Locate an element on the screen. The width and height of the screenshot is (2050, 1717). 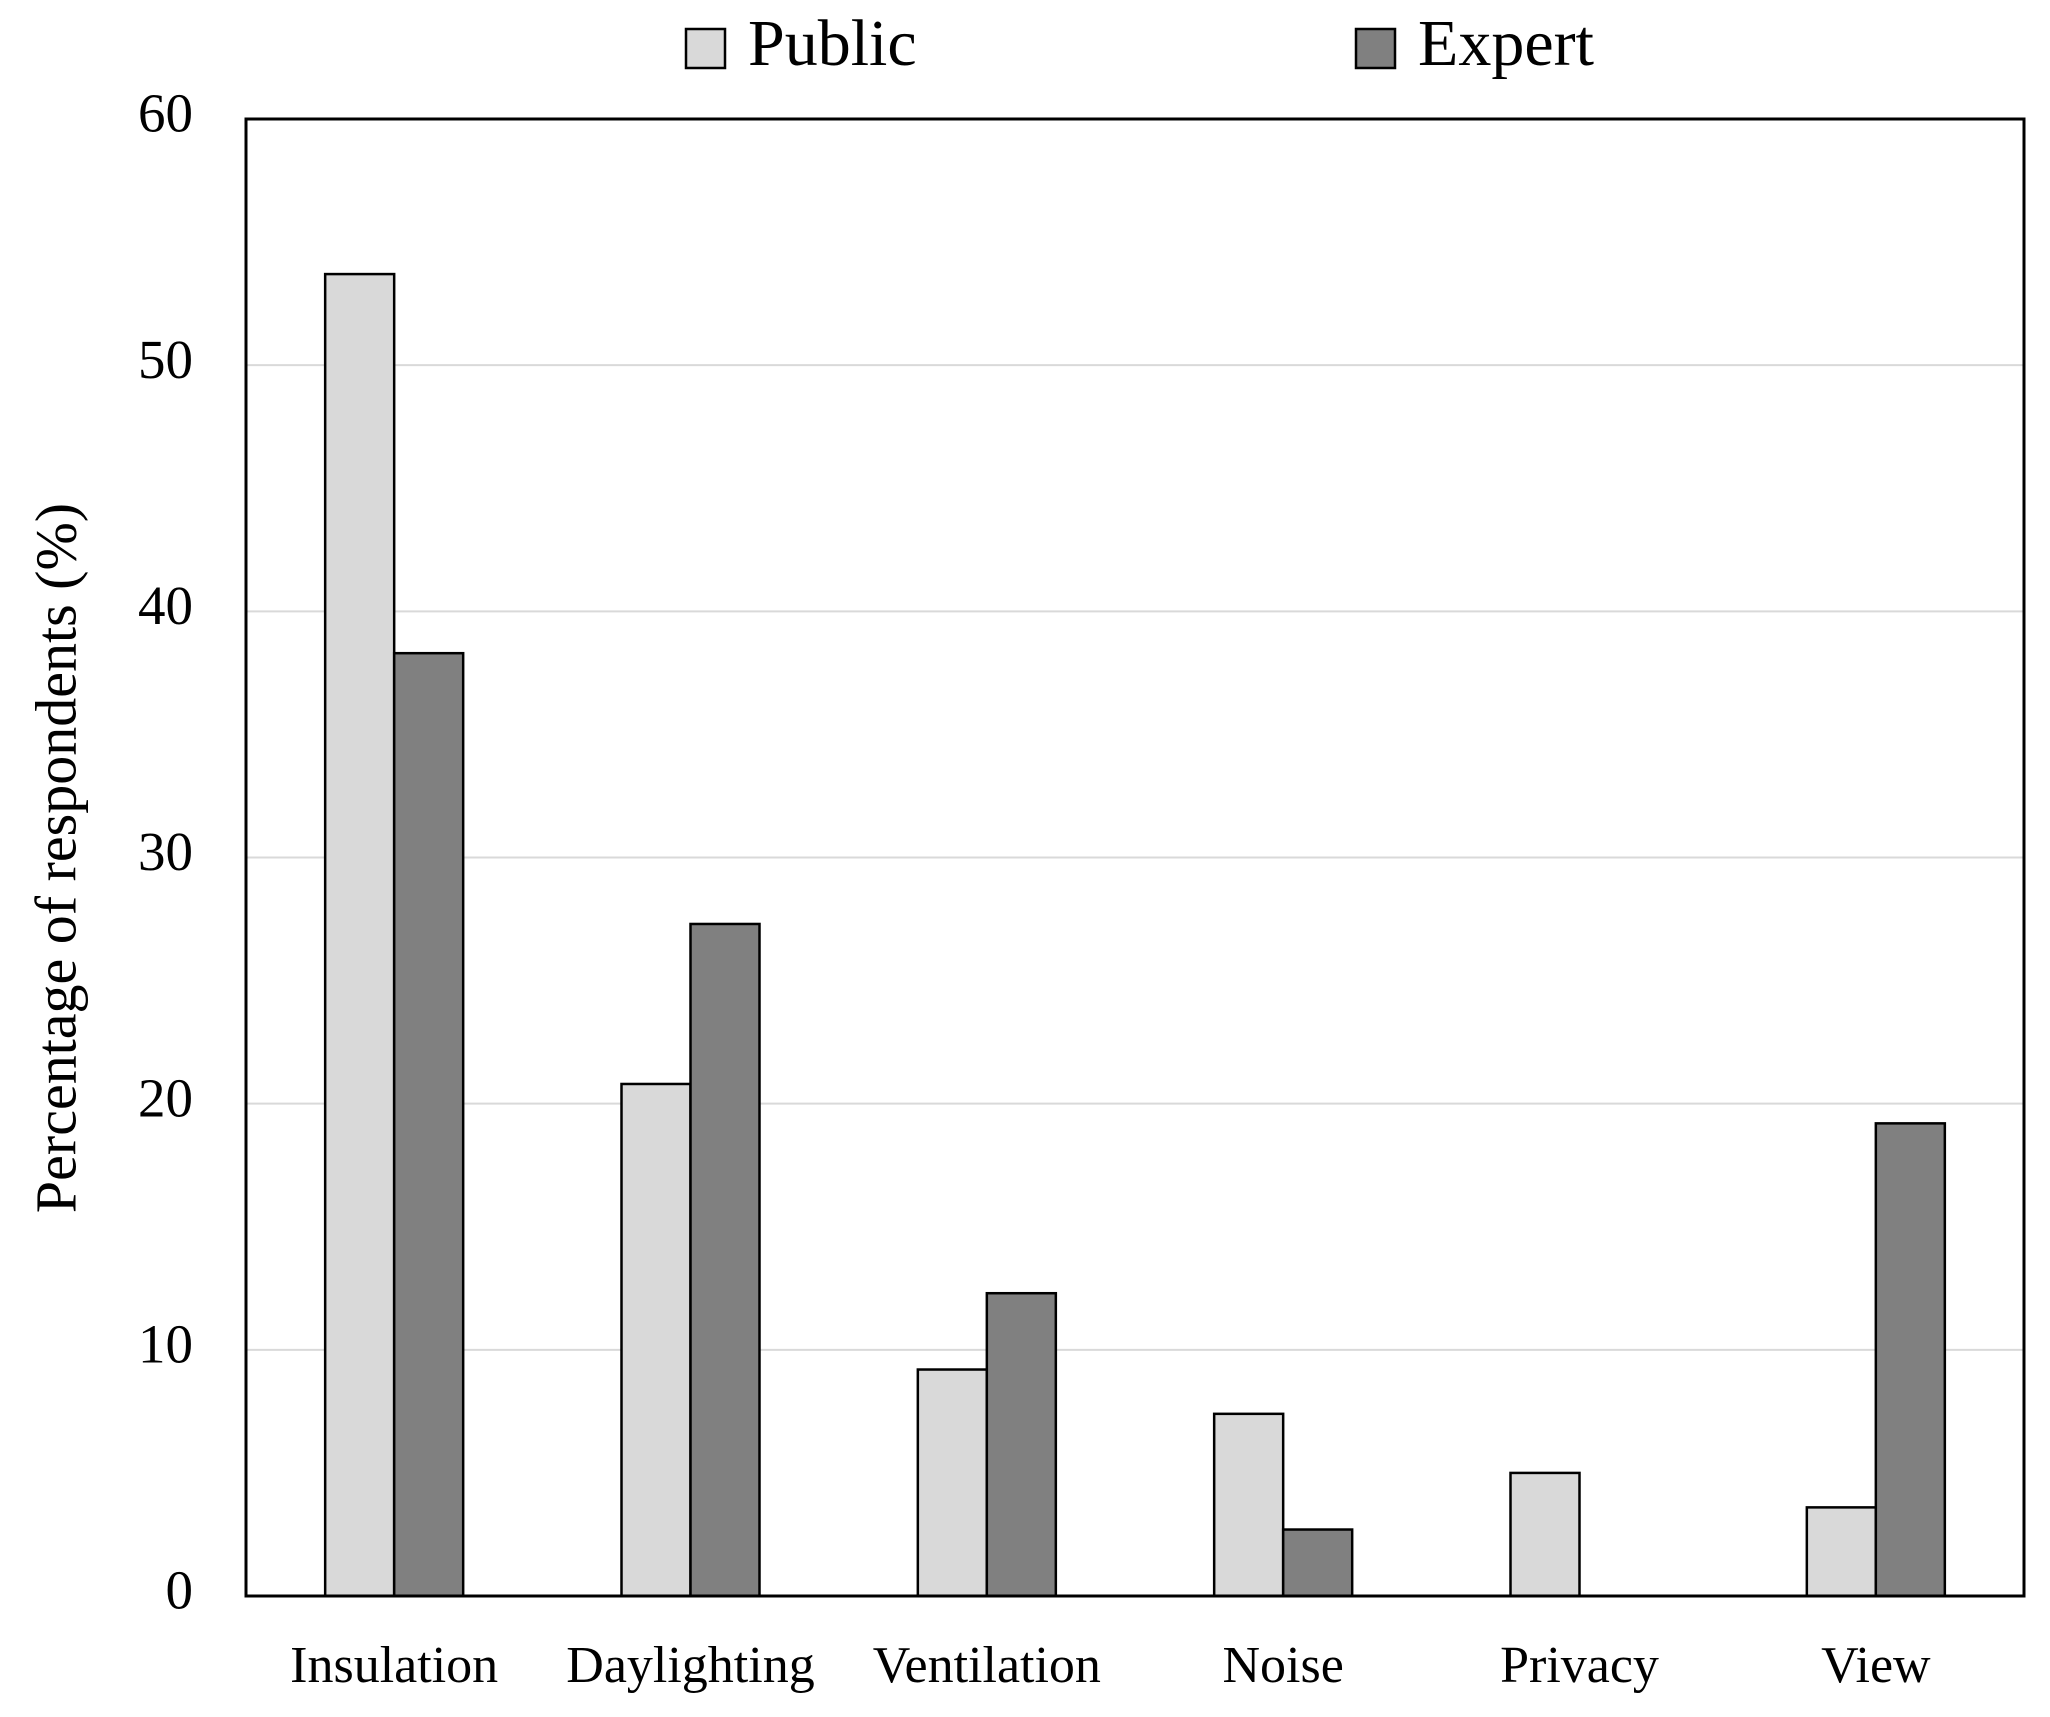
y-tick-label: 0 is located at coordinates (180, 1590).